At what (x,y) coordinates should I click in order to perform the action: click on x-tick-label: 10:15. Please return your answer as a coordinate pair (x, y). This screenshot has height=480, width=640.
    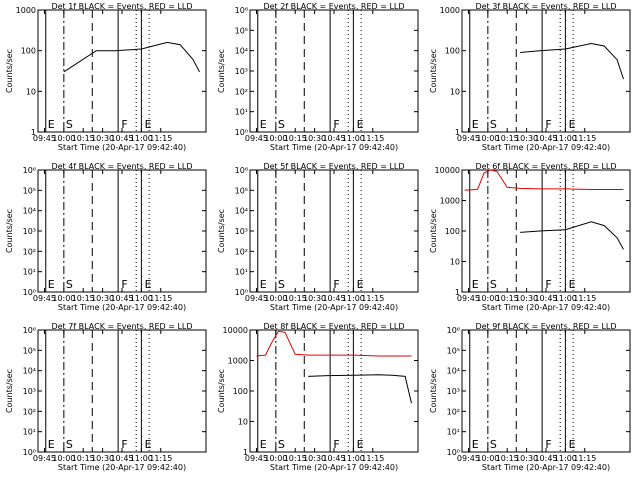
    Looking at the image, I should click on (507, 138).